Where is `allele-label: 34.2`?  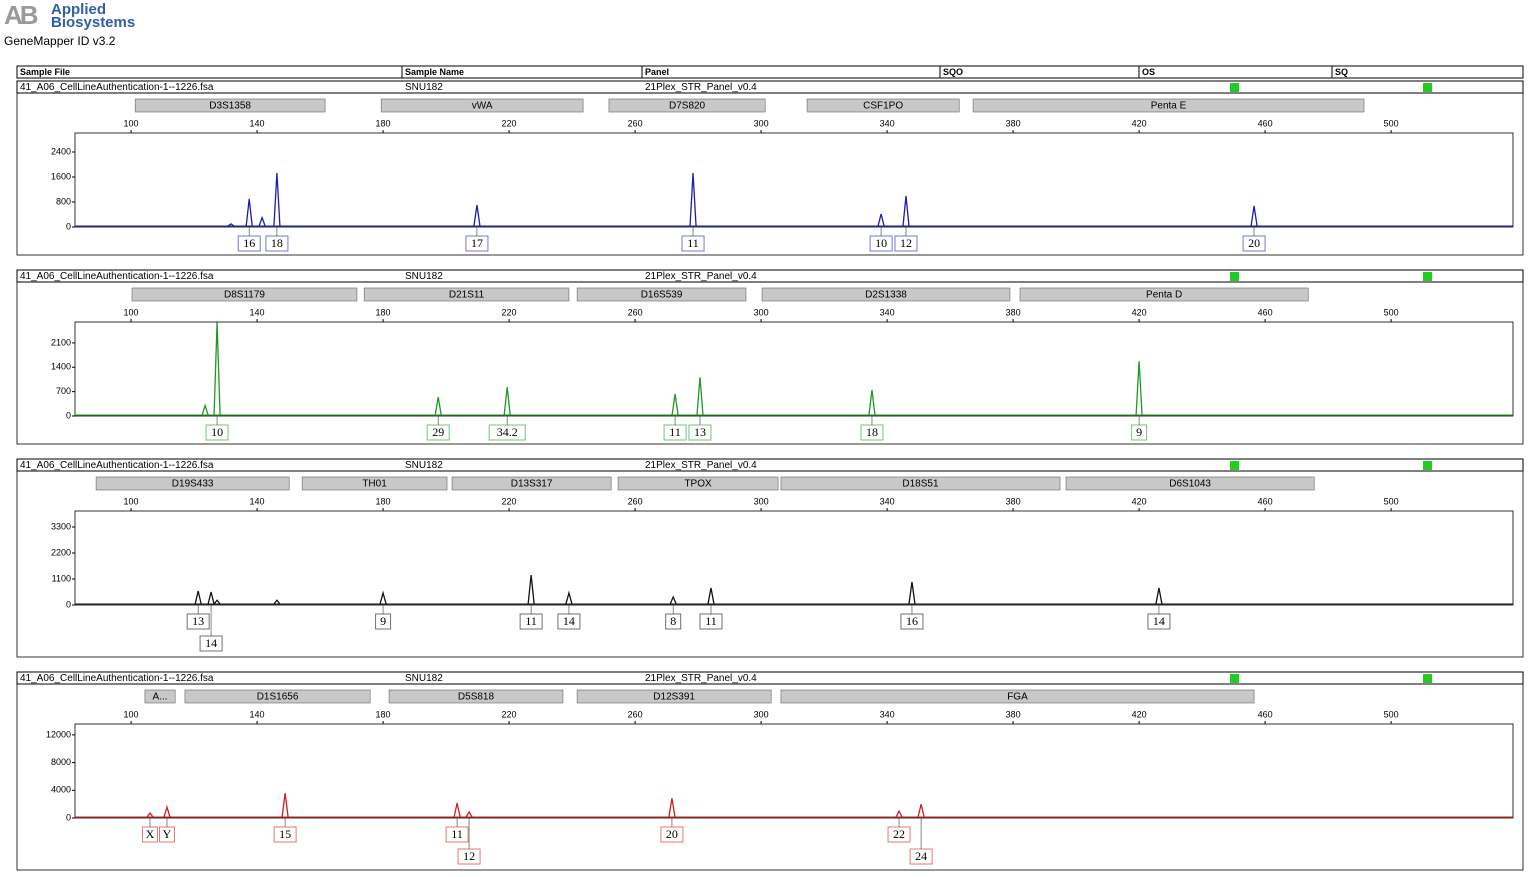
allele-label: 34.2 is located at coordinates (507, 432).